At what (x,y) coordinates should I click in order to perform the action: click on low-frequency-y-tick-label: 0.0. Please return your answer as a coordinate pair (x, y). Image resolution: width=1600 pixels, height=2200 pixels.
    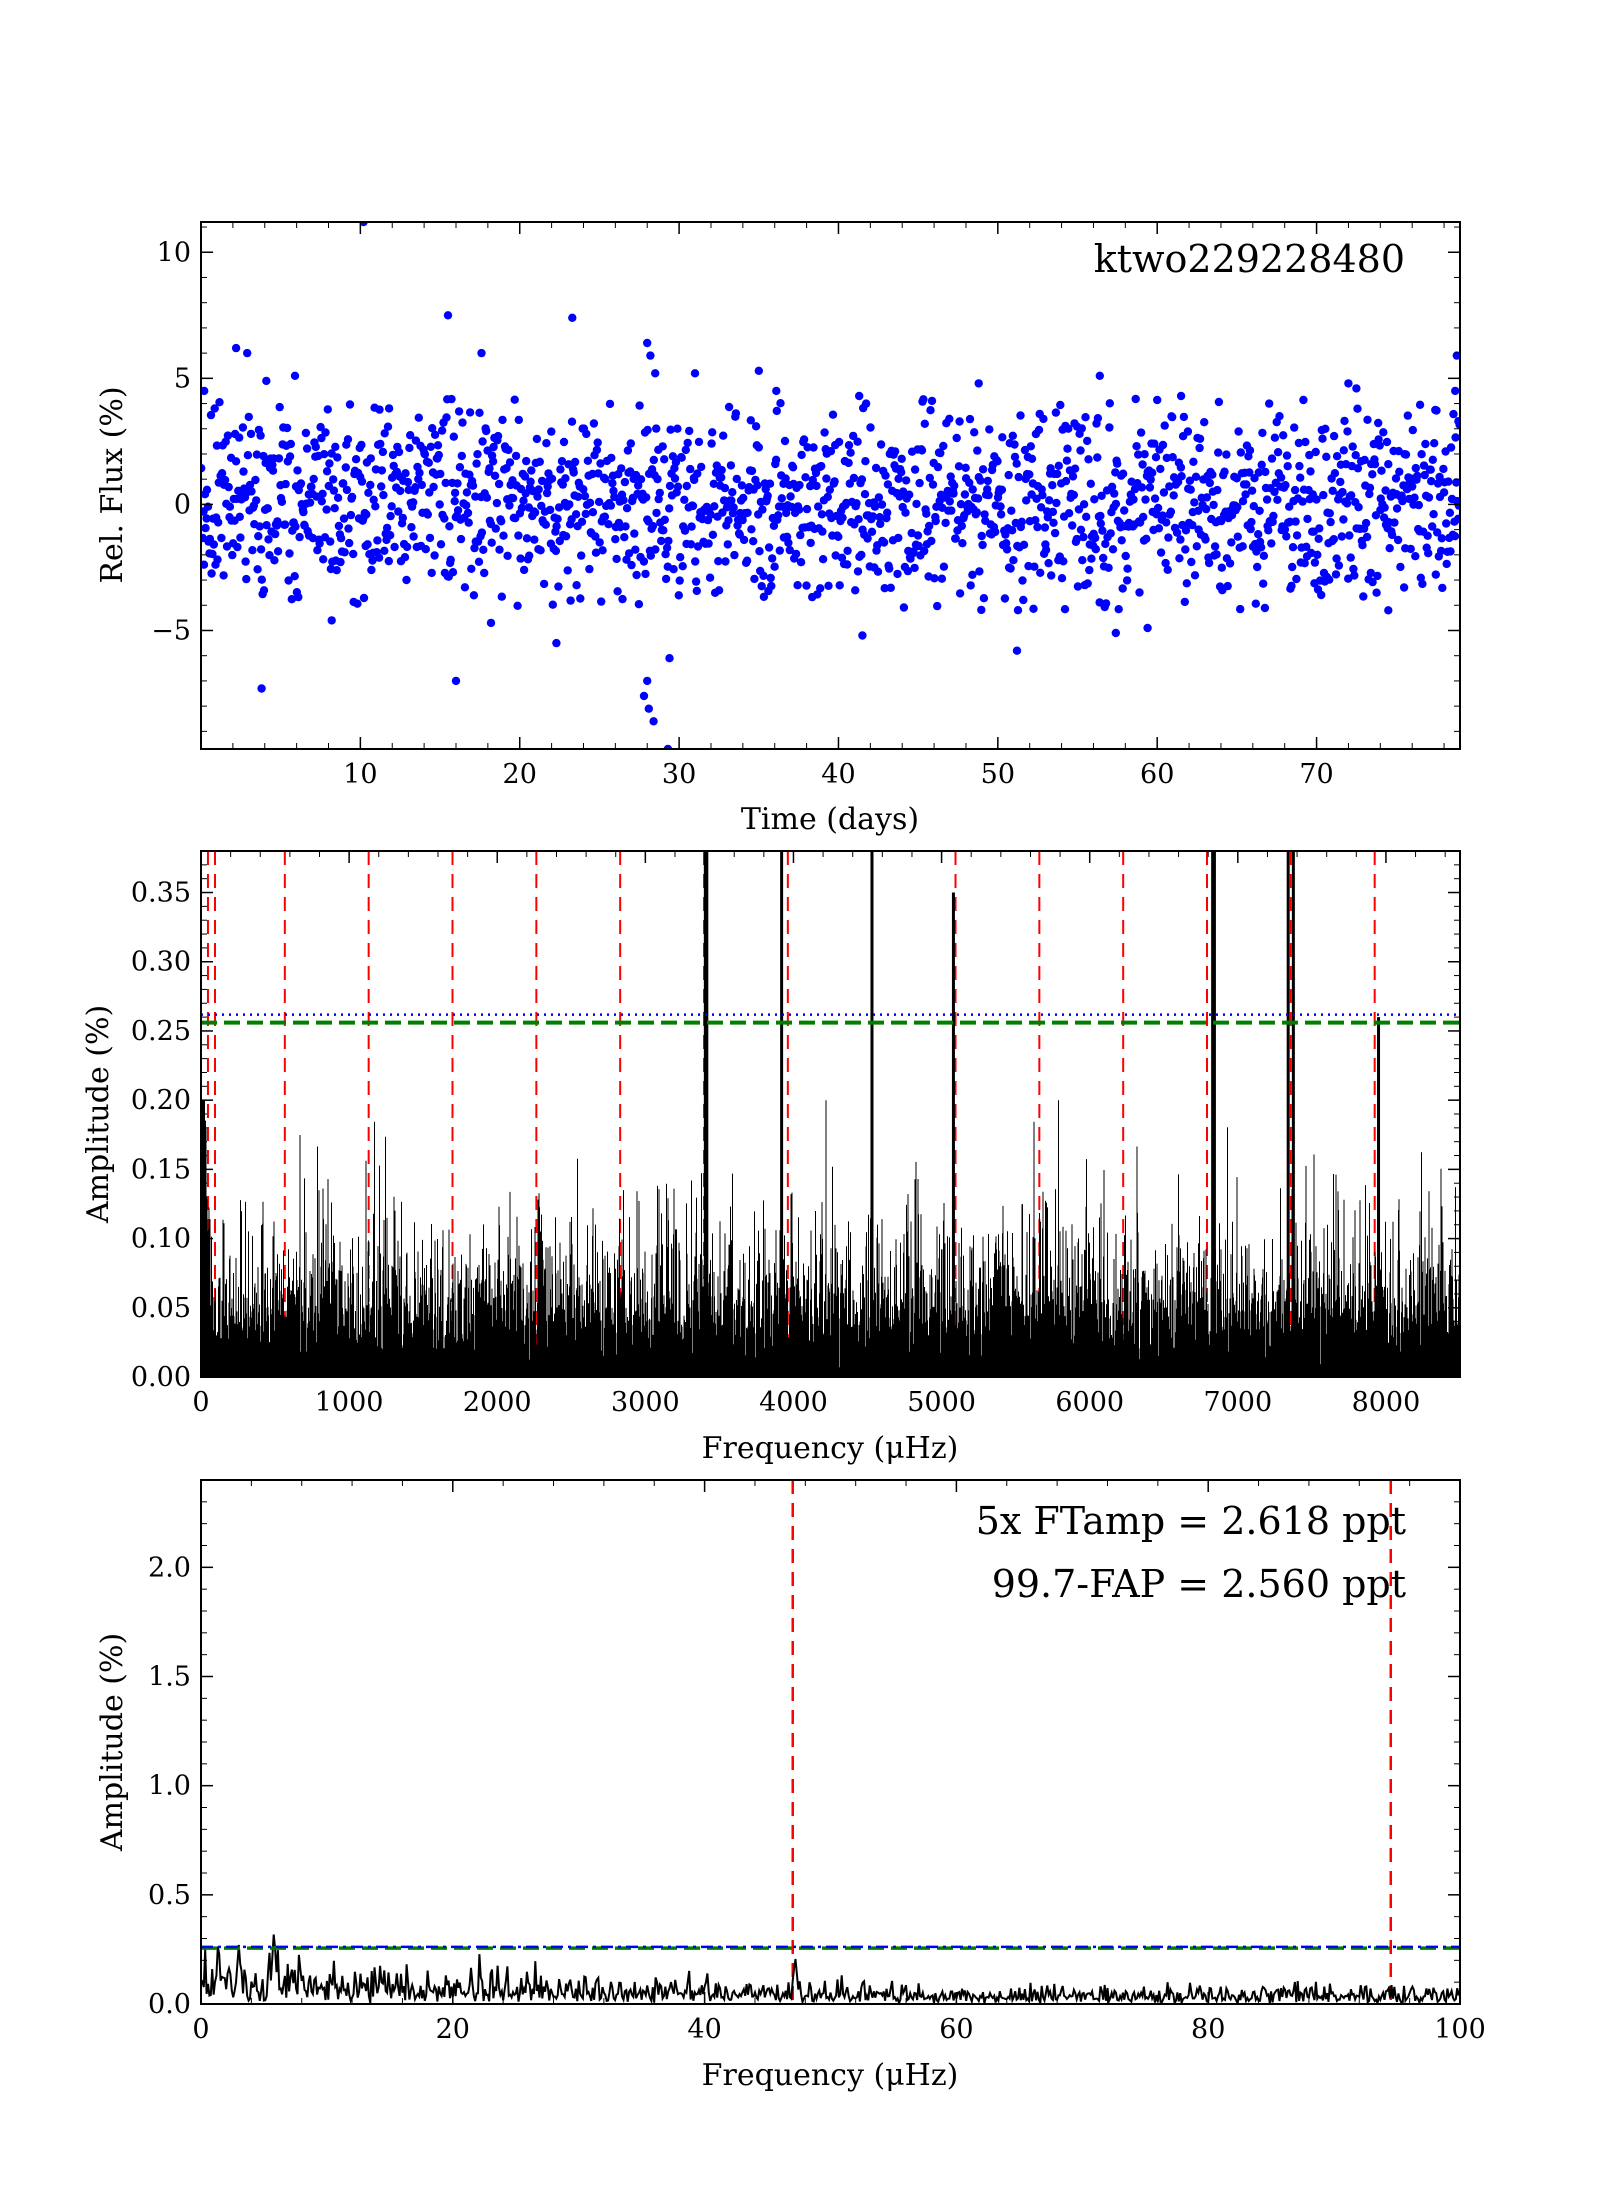
    Looking at the image, I should click on (169, 2004).